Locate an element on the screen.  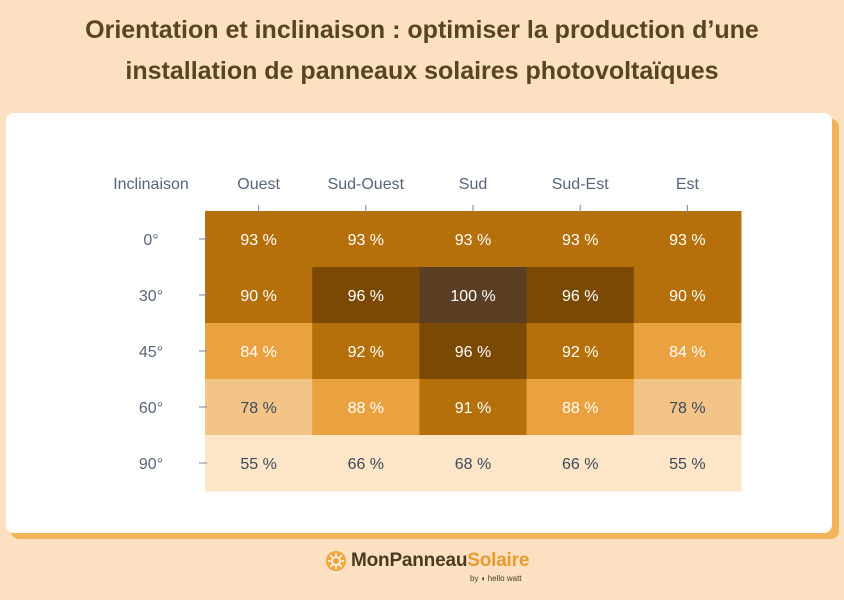
cell-value-label: 68 % is located at coordinates (473, 464).